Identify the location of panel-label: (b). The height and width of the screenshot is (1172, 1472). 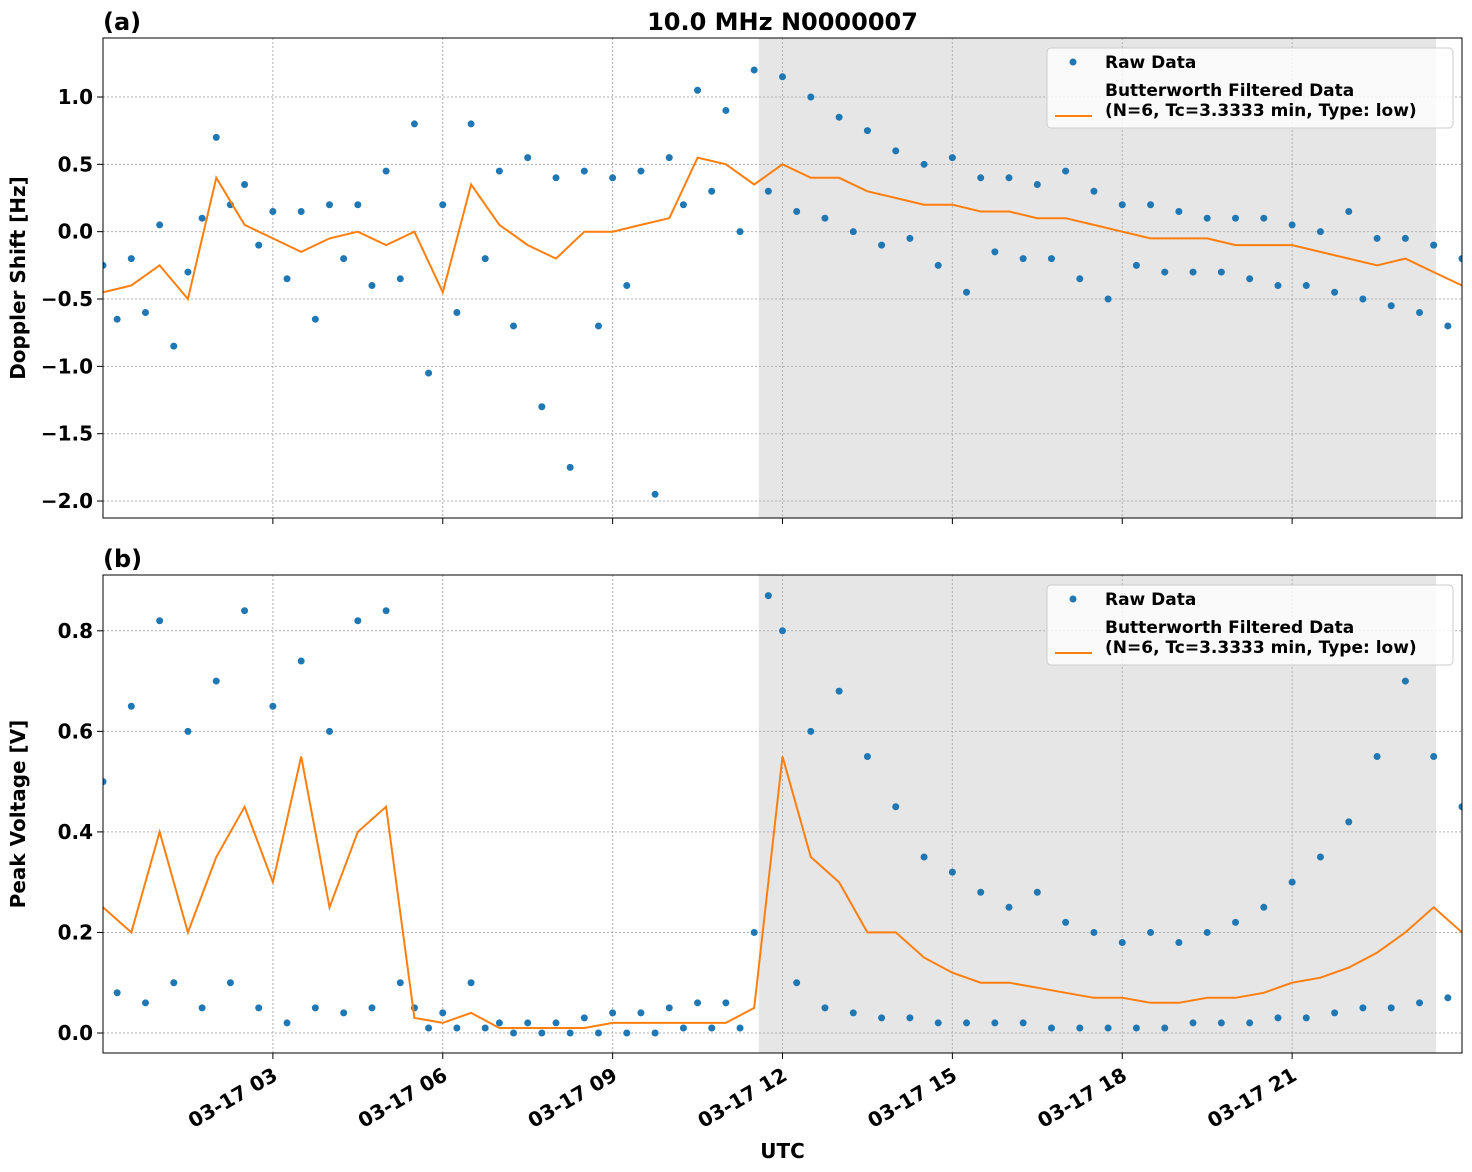
(122, 559).